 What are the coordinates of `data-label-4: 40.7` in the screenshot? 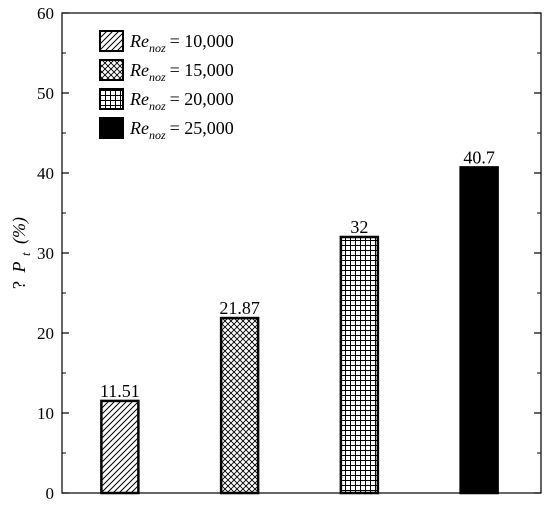 It's located at (479, 157).